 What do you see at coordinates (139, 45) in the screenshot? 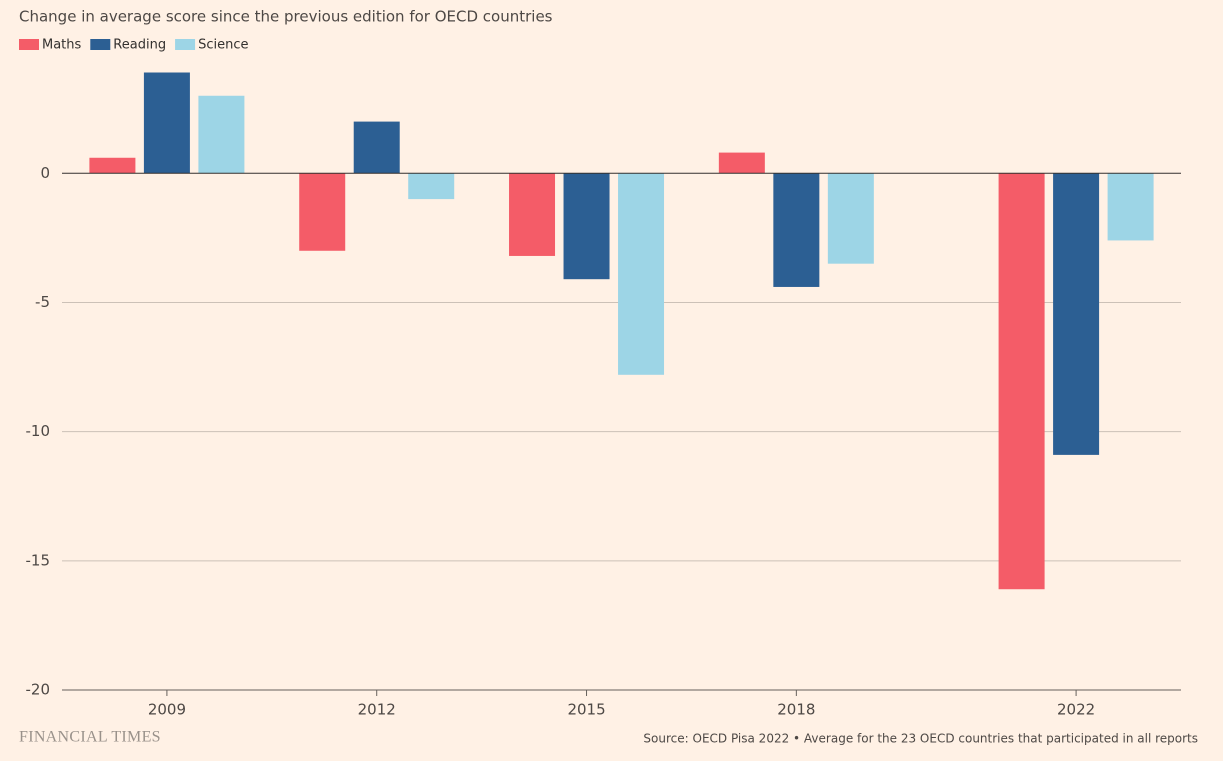
I see `legend-label: Reading` at bounding box center [139, 45].